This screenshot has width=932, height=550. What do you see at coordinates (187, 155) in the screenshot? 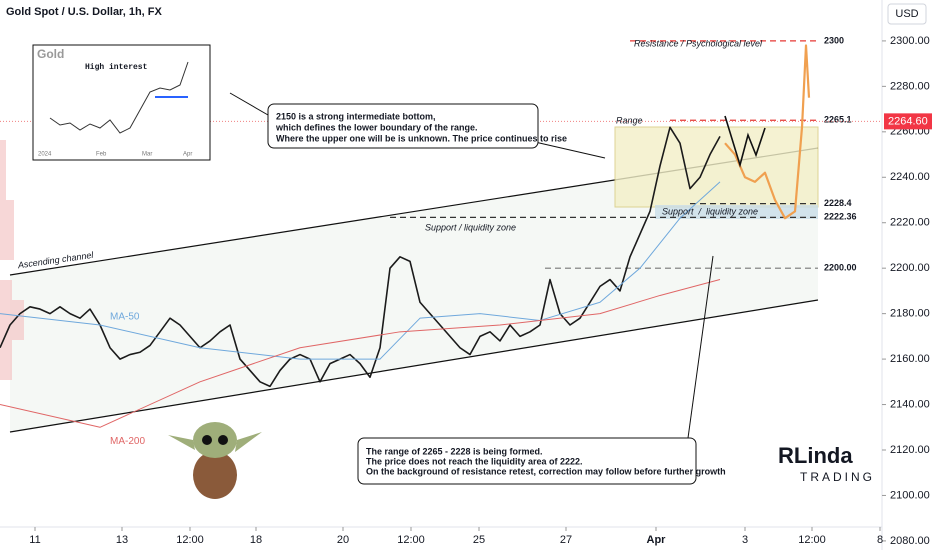
I see `inset-x-label: Apr` at bounding box center [187, 155].